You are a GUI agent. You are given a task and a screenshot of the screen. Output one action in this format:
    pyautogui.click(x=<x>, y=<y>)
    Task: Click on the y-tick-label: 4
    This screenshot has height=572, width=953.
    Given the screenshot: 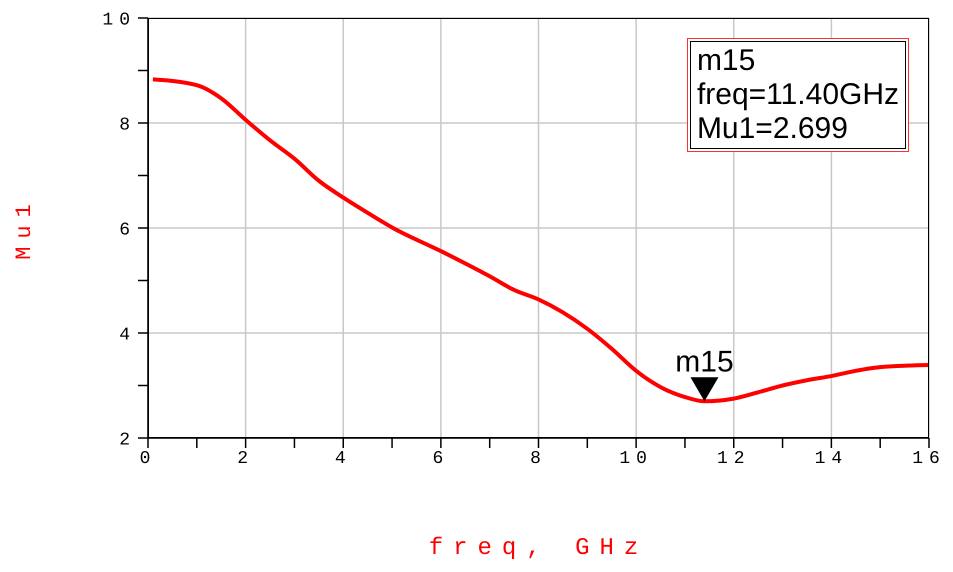 What is the action you would take?
    pyautogui.click(x=127, y=335)
    